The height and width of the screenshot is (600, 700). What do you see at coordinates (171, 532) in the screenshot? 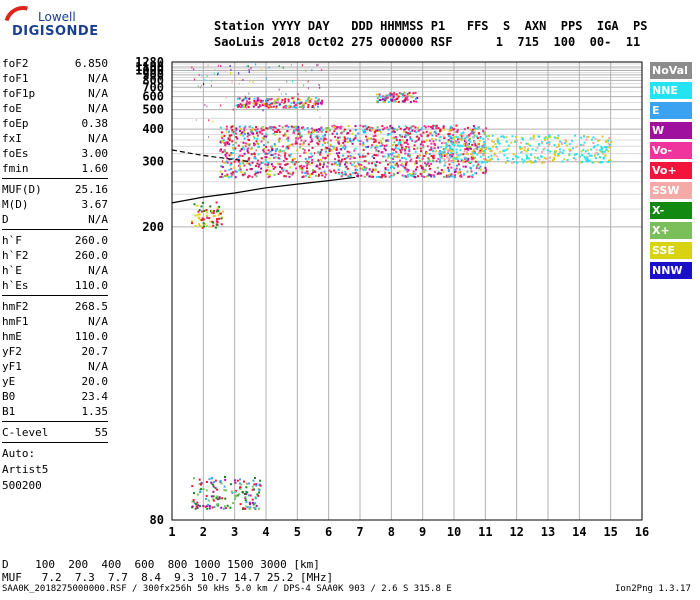
I see `x-tick-label: 1` at bounding box center [171, 532].